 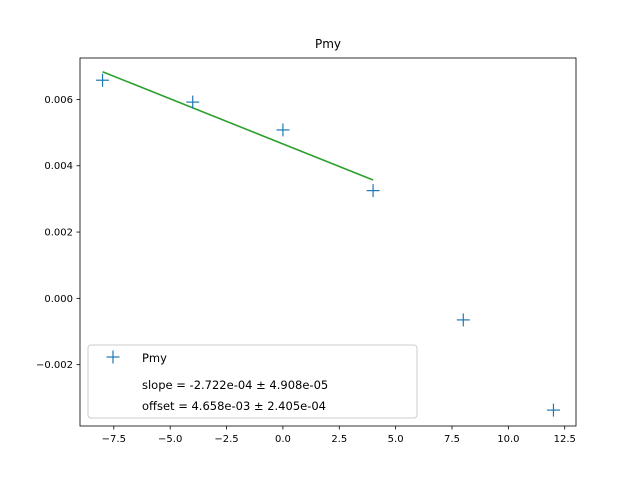 What do you see at coordinates (328, 44) in the screenshot?
I see `chart-title: Pmy` at bounding box center [328, 44].